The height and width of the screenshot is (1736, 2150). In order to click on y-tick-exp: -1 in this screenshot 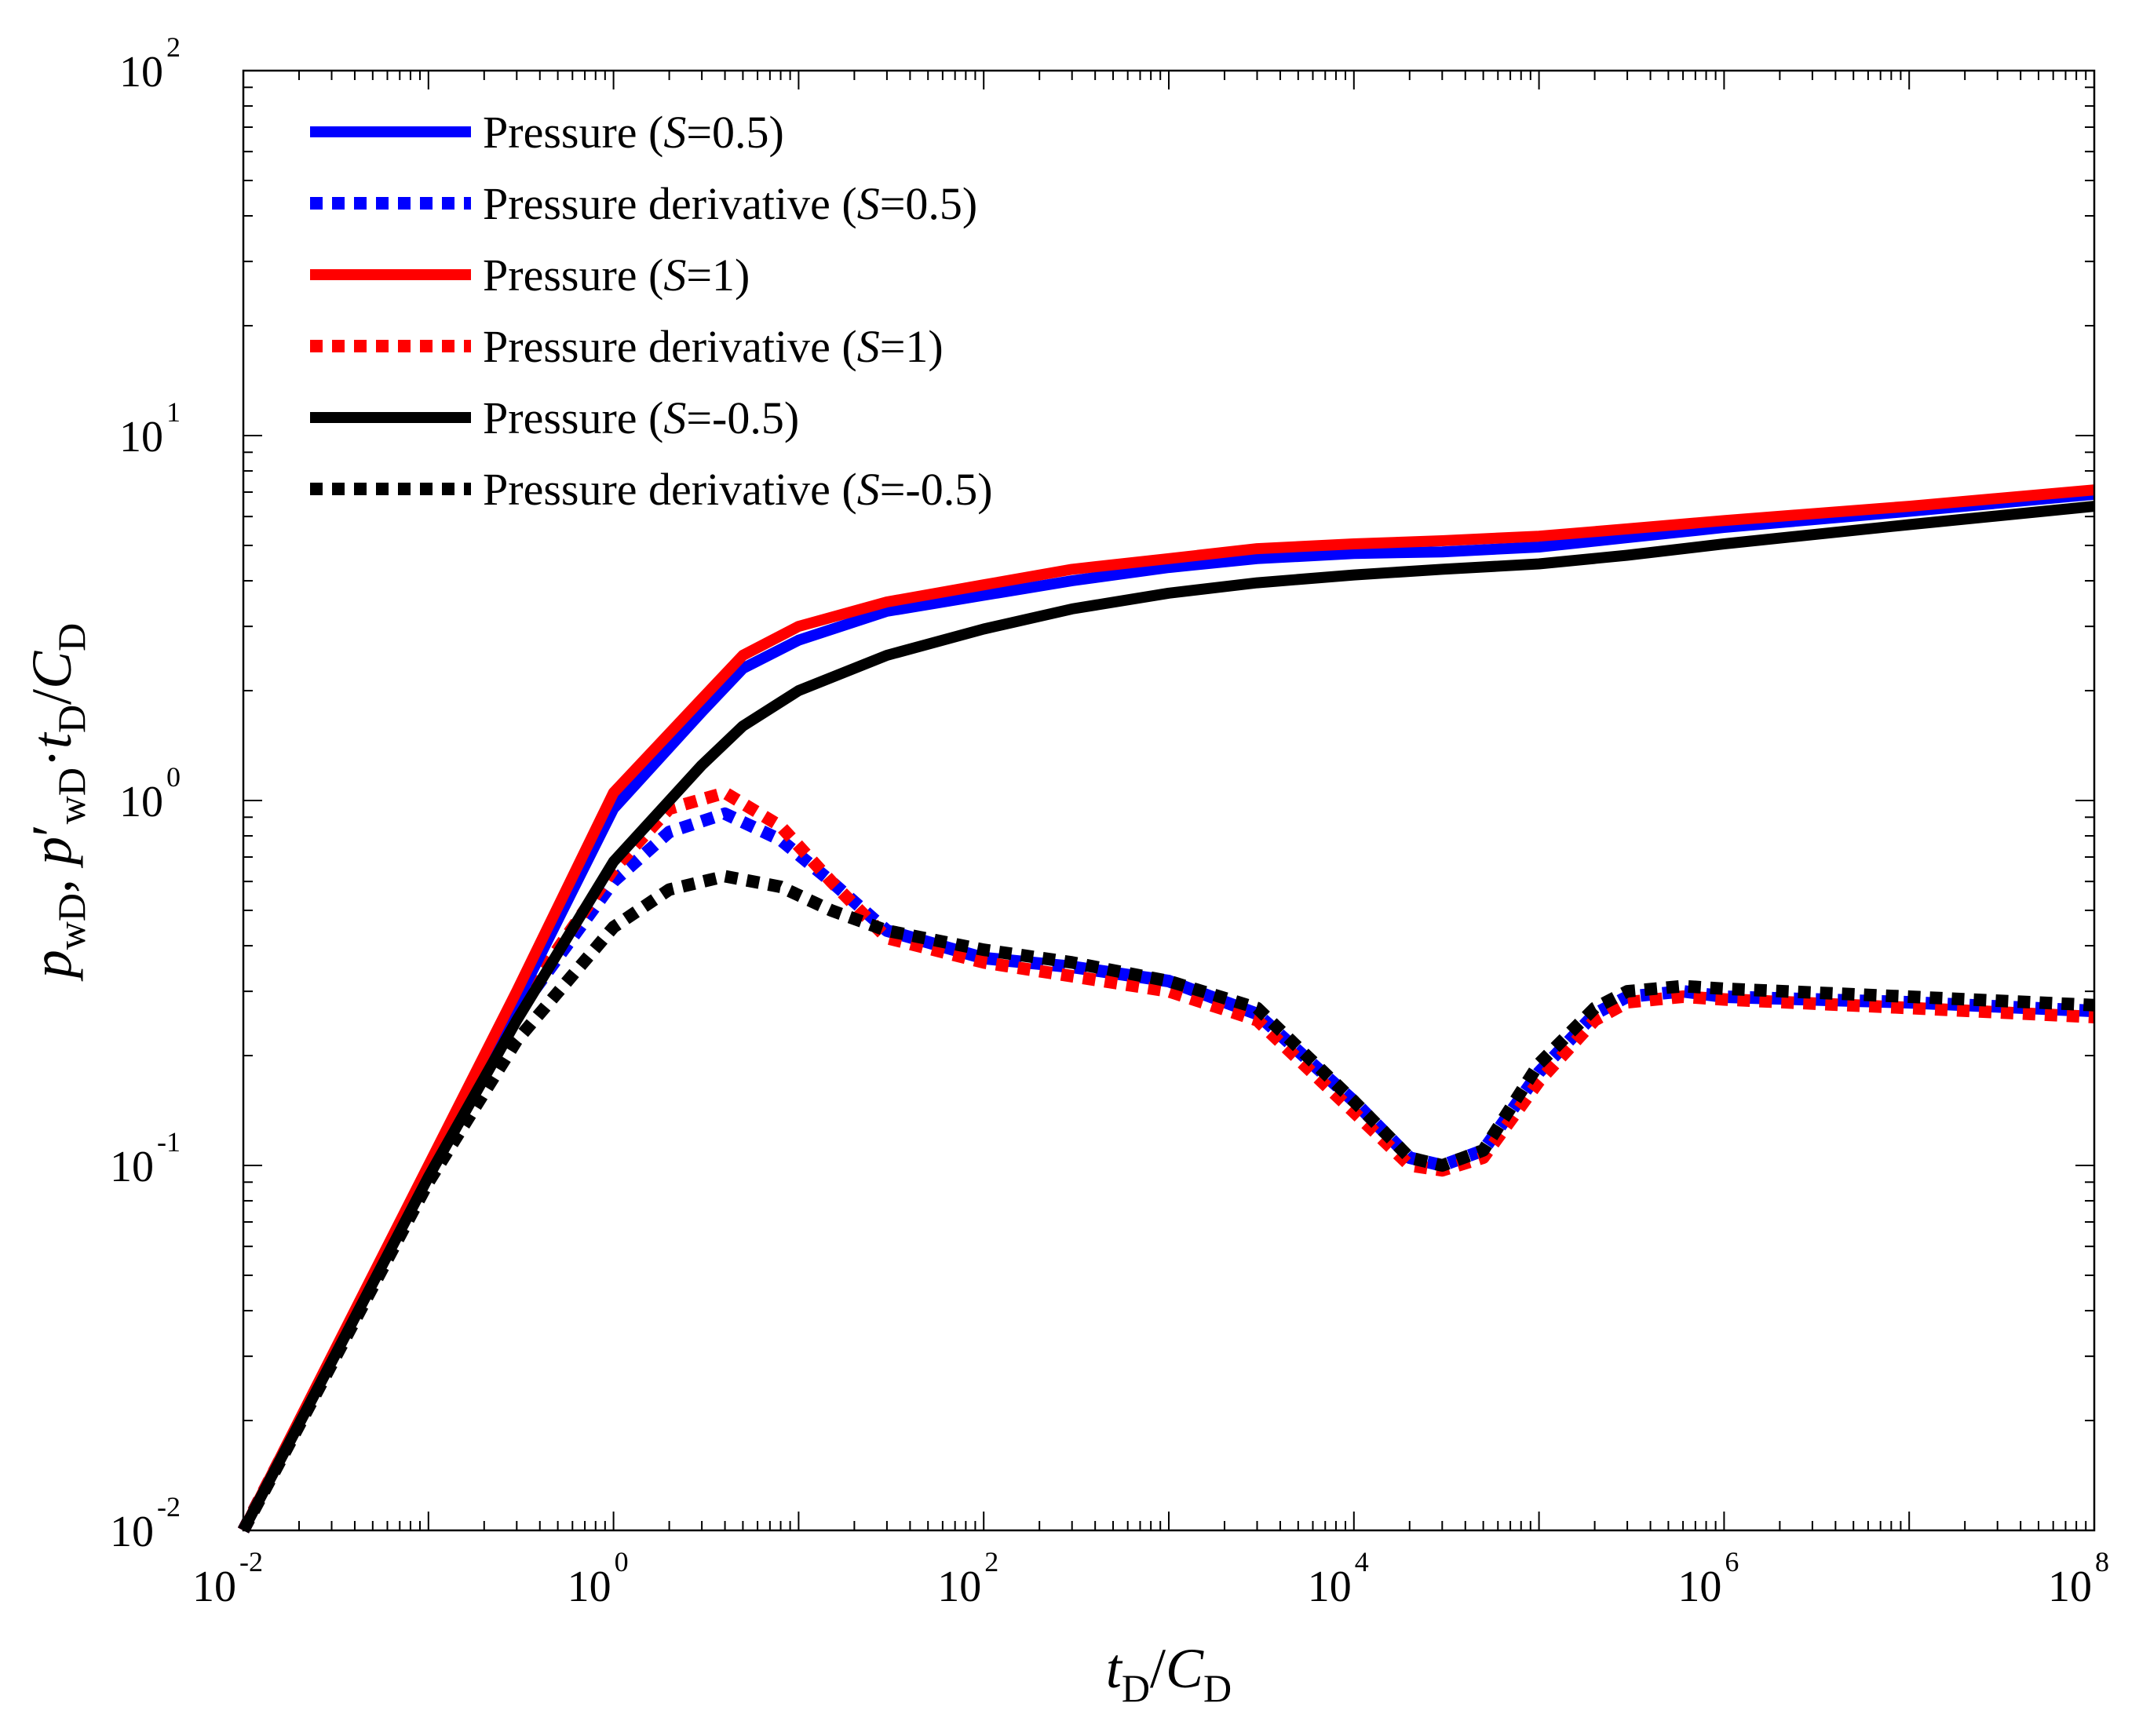, I will do `click(169, 1142)`.